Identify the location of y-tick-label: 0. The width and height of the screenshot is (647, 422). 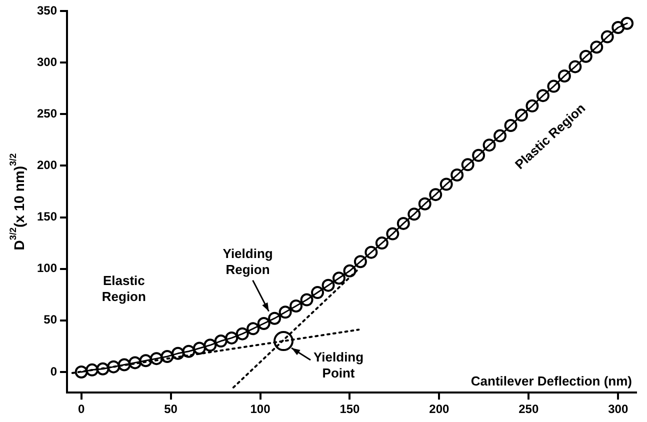
(54, 371).